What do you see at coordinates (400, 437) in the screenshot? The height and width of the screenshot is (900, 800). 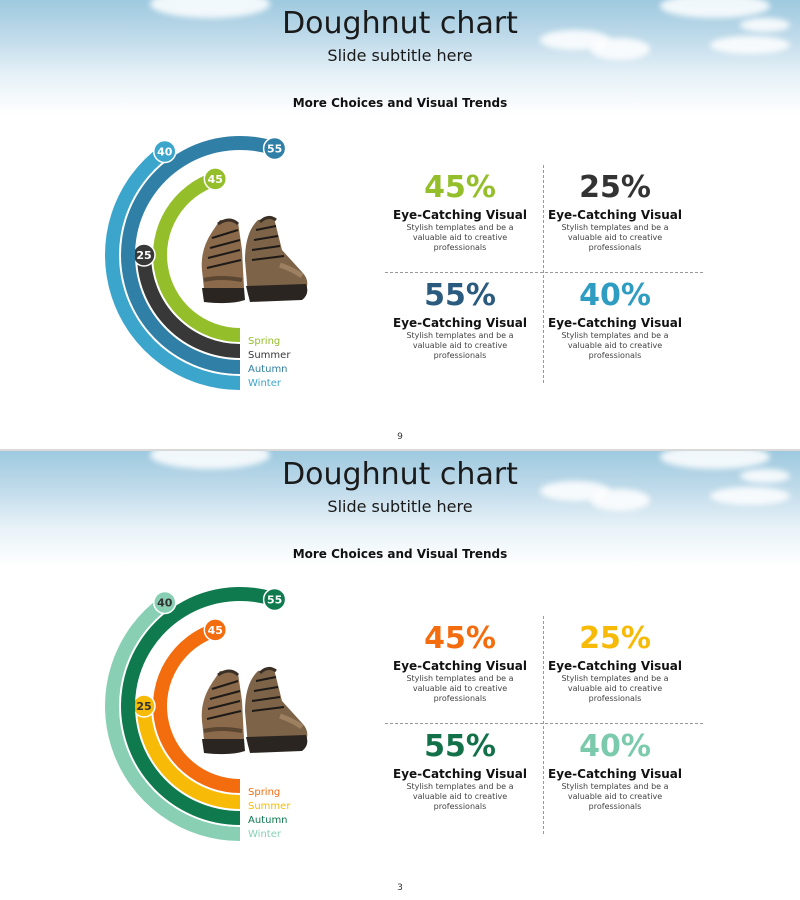 I see `page-number: 9` at bounding box center [400, 437].